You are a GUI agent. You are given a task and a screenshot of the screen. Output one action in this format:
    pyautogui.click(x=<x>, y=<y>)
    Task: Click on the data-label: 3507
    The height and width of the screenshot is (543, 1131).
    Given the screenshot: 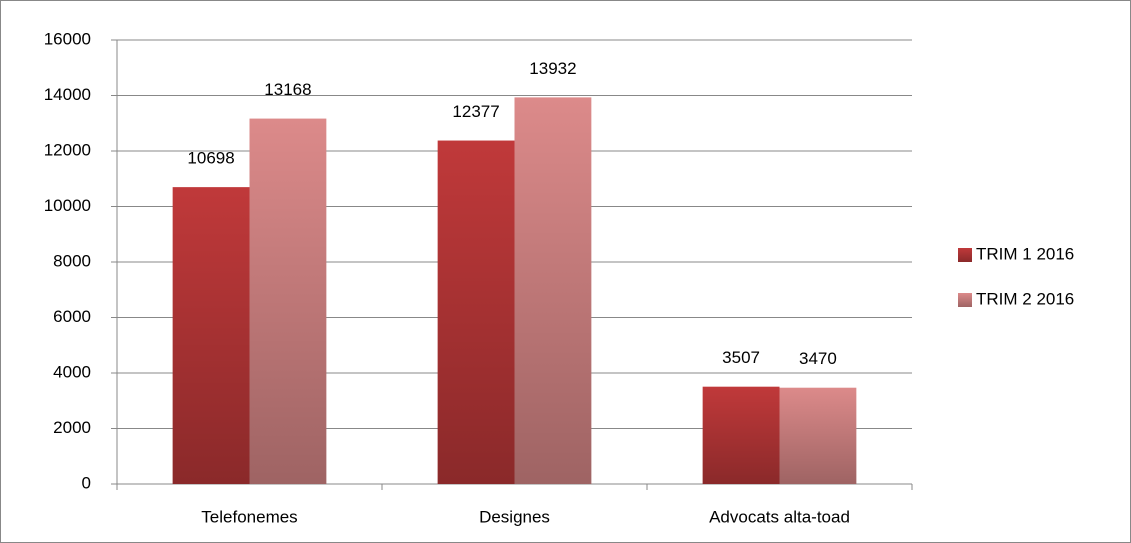 What is the action you would take?
    pyautogui.click(x=741, y=357)
    